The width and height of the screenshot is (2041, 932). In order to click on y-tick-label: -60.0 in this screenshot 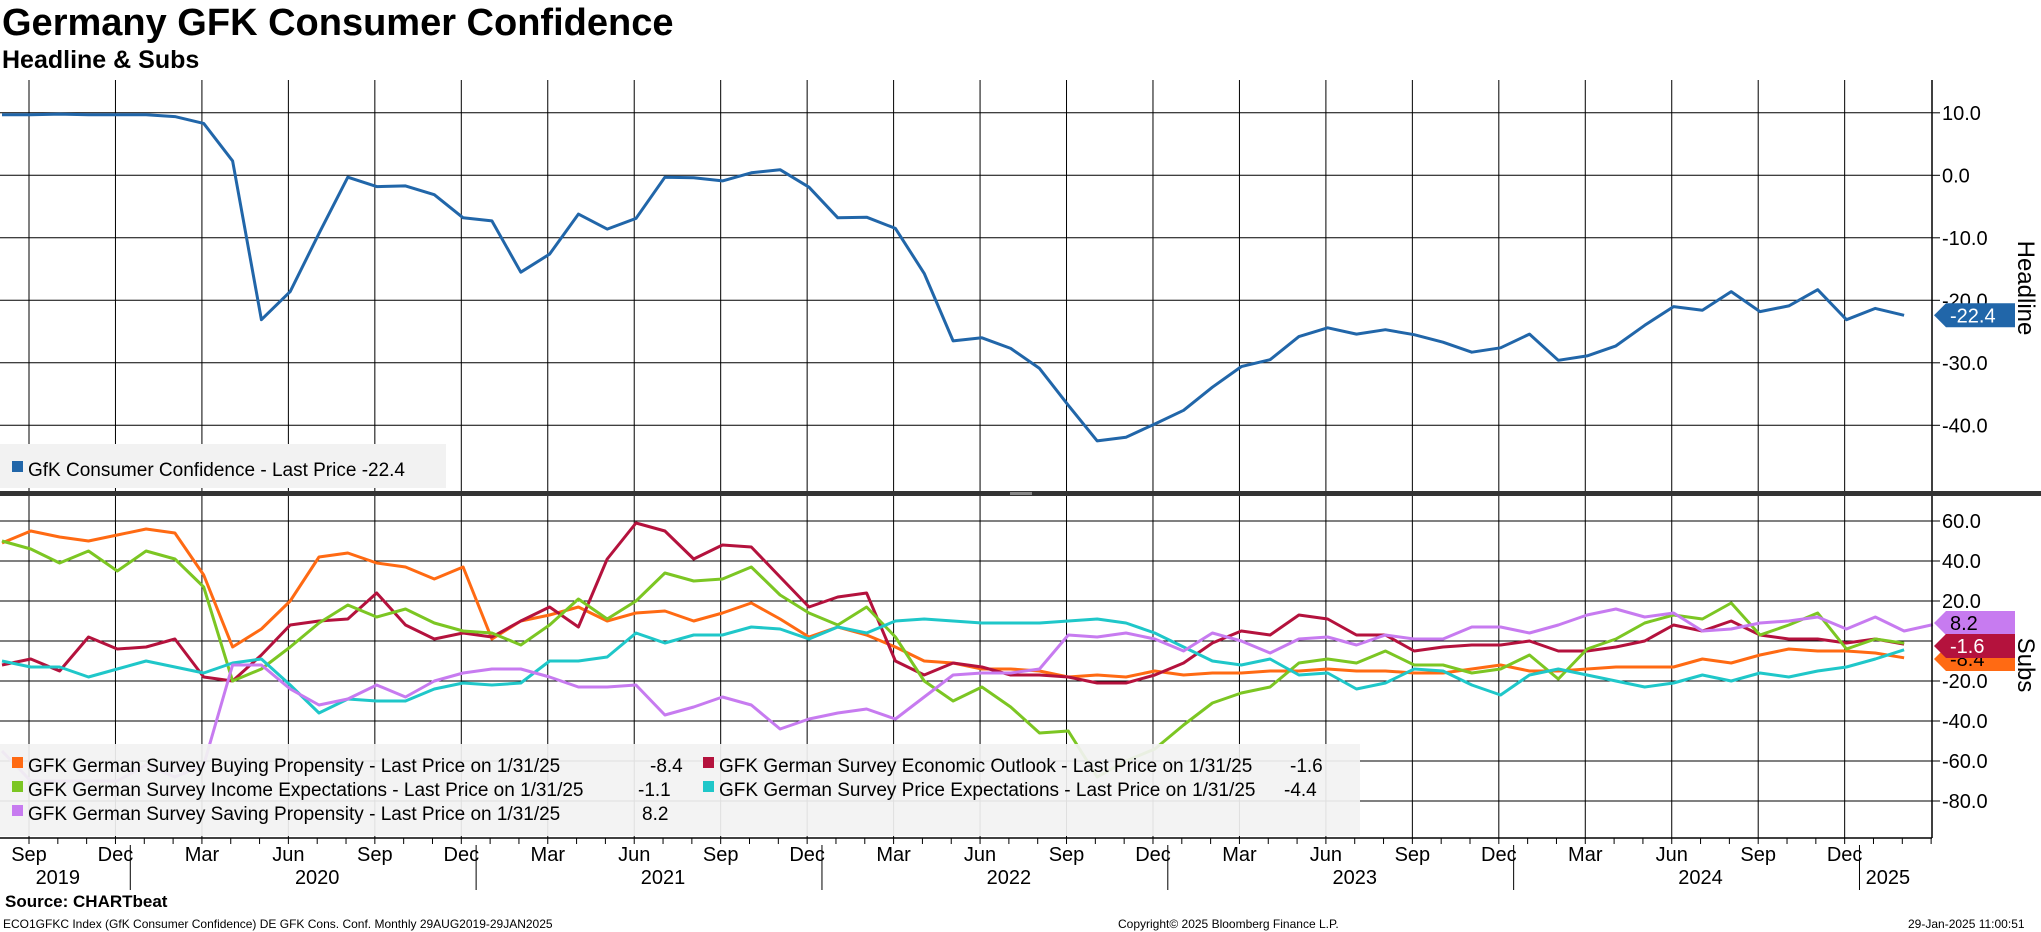, I will do `click(1965, 762)`.